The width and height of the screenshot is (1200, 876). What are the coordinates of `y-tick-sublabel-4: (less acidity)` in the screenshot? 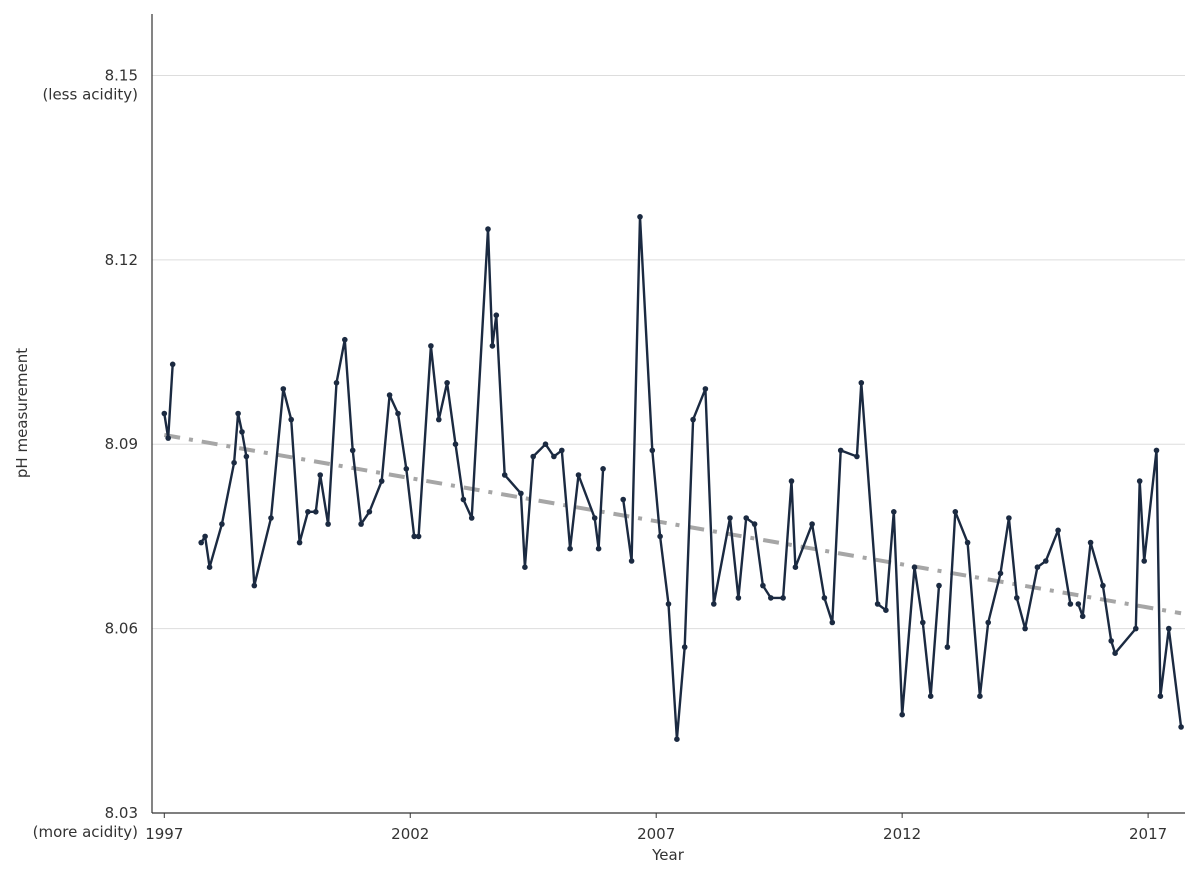 It's located at (90, 94).